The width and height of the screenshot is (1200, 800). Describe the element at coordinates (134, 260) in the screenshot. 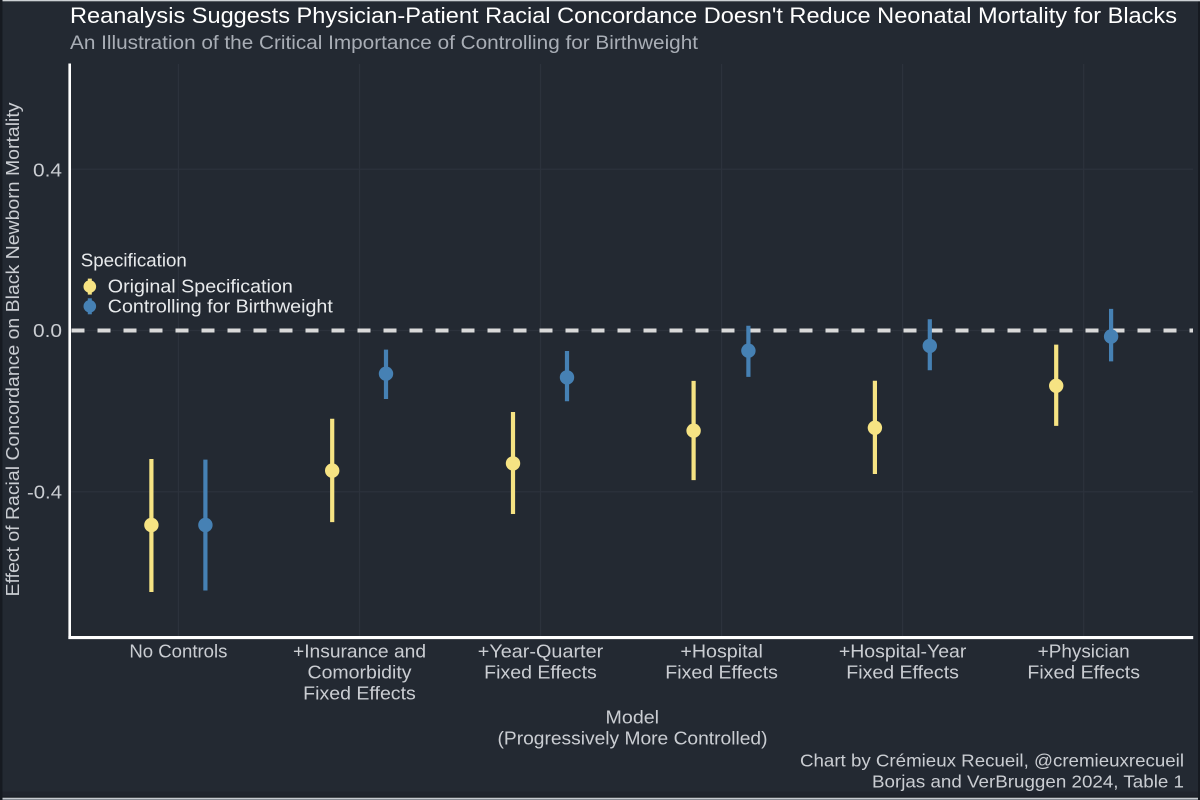

I see `svg-text: Specification` at that location.